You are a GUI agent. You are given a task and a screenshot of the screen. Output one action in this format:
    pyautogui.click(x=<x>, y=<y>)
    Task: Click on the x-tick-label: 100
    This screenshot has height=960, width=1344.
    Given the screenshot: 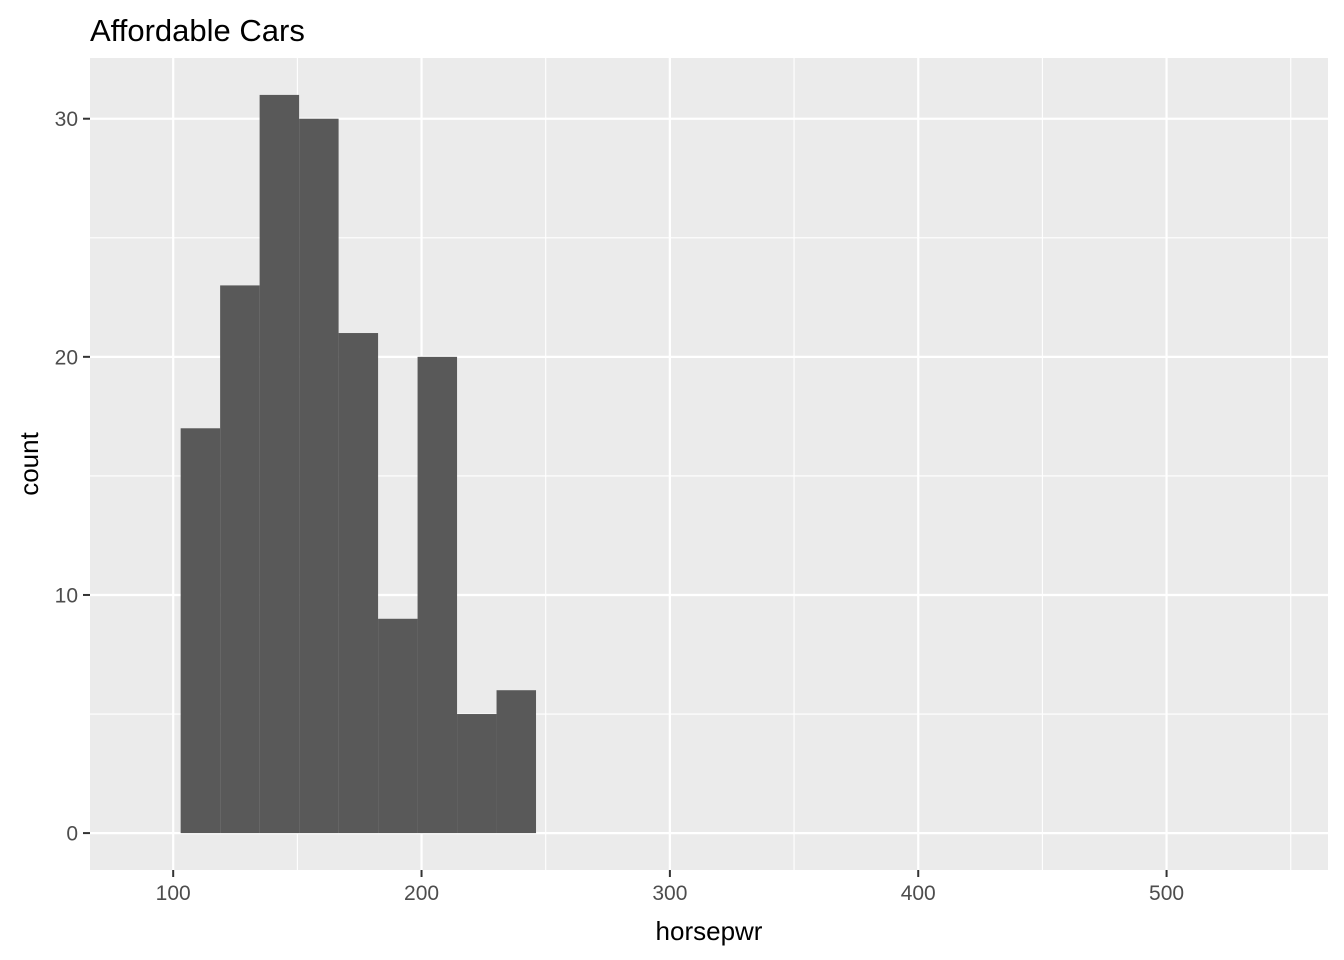 What is the action you would take?
    pyautogui.click(x=173, y=893)
    